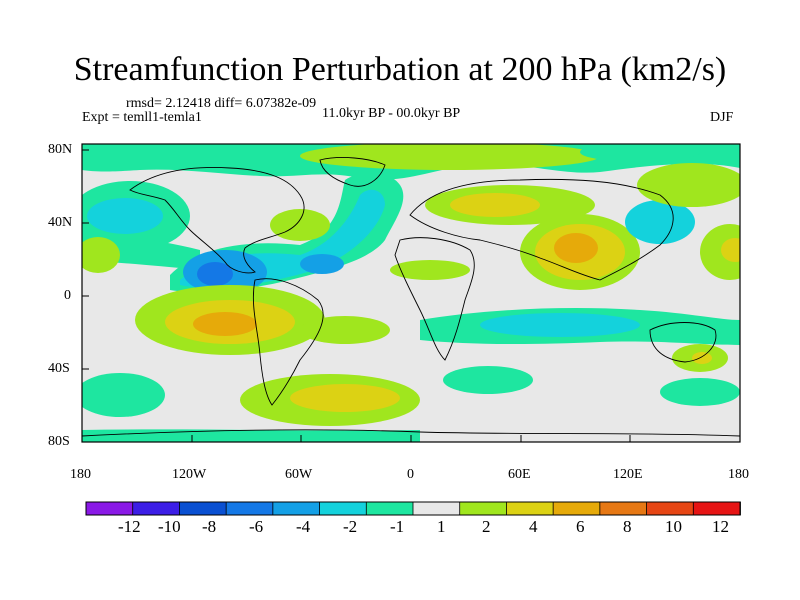 The image size is (800, 600). I want to click on region-dateline-high-east-core, so click(730, 250).